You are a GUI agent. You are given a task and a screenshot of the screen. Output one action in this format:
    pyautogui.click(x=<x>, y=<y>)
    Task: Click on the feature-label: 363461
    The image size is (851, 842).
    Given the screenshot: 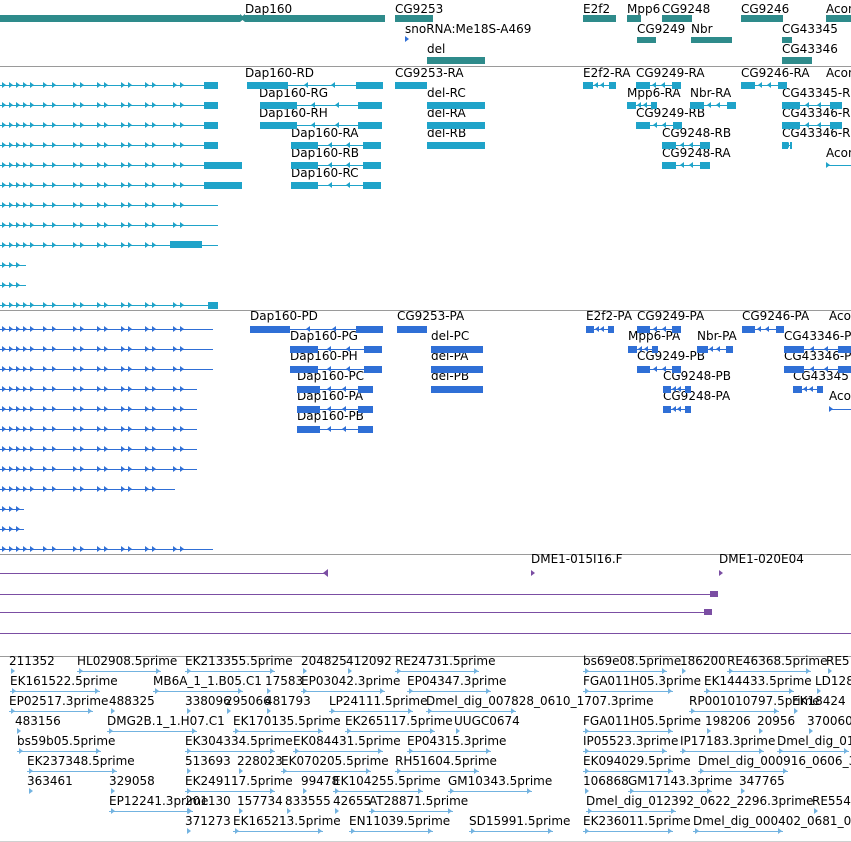 What is the action you would take?
    pyautogui.click(x=50, y=781)
    